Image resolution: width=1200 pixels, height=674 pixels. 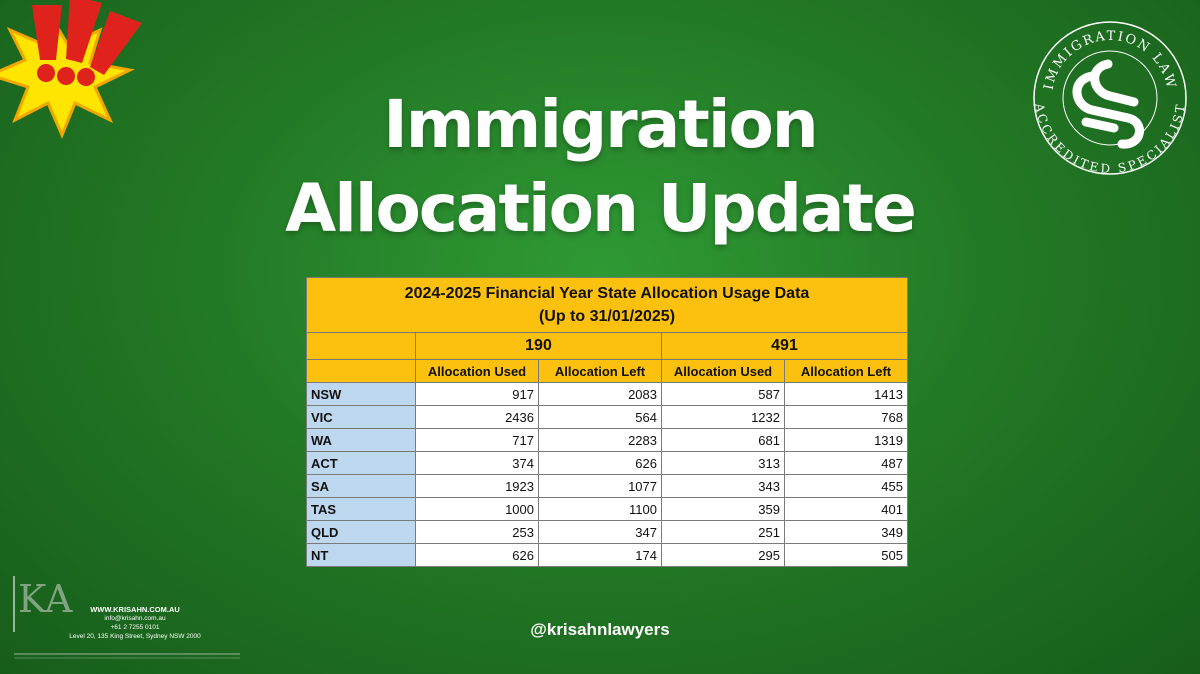 I want to click on value-cell: 2436, so click(x=477, y=417).